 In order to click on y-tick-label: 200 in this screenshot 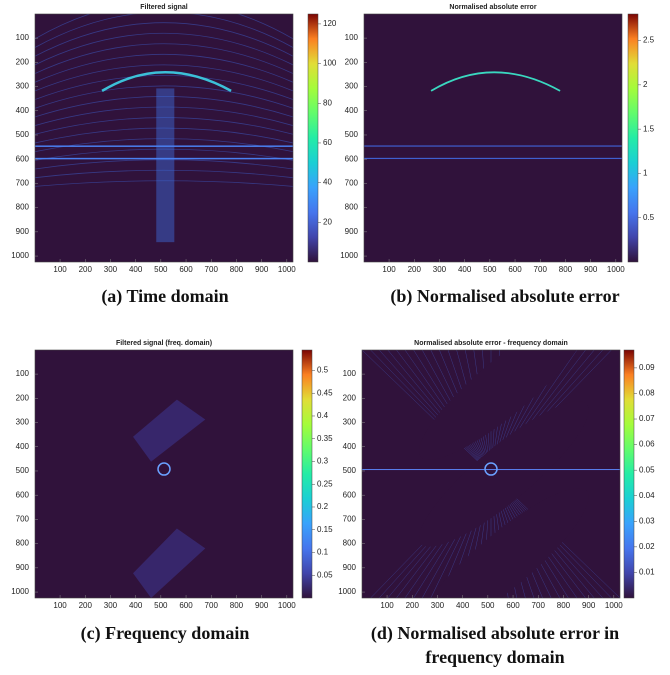, I will do `click(23, 397)`.